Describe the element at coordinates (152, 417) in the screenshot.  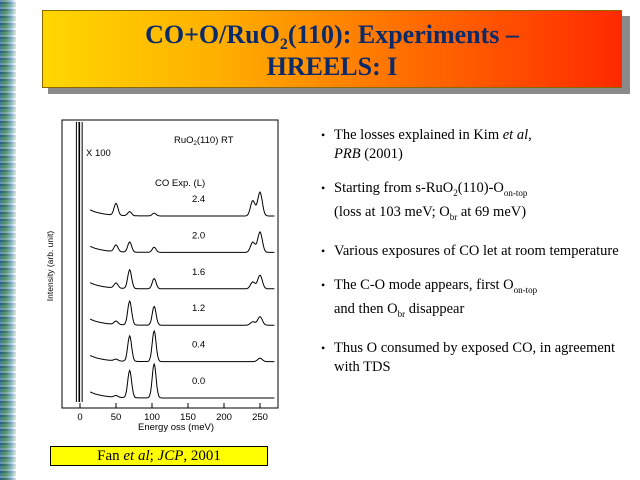
I see `x-tick-label: 100` at that location.